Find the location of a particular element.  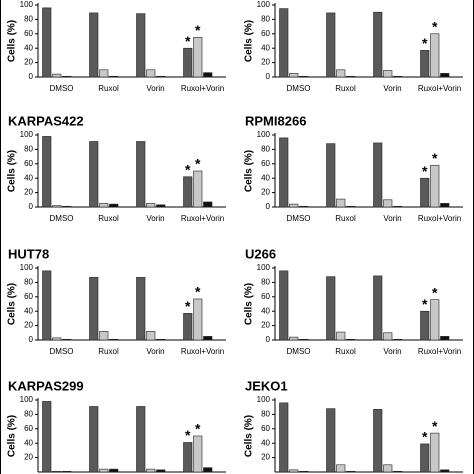

panel-title: JEKO1 is located at coordinates (266, 385).